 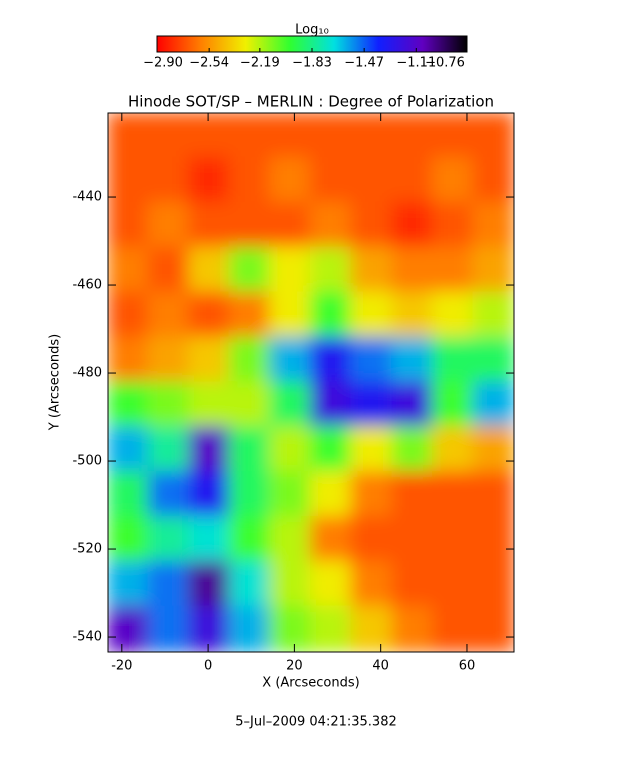 I want to click on x-tick-label: 40, so click(x=380, y=666).